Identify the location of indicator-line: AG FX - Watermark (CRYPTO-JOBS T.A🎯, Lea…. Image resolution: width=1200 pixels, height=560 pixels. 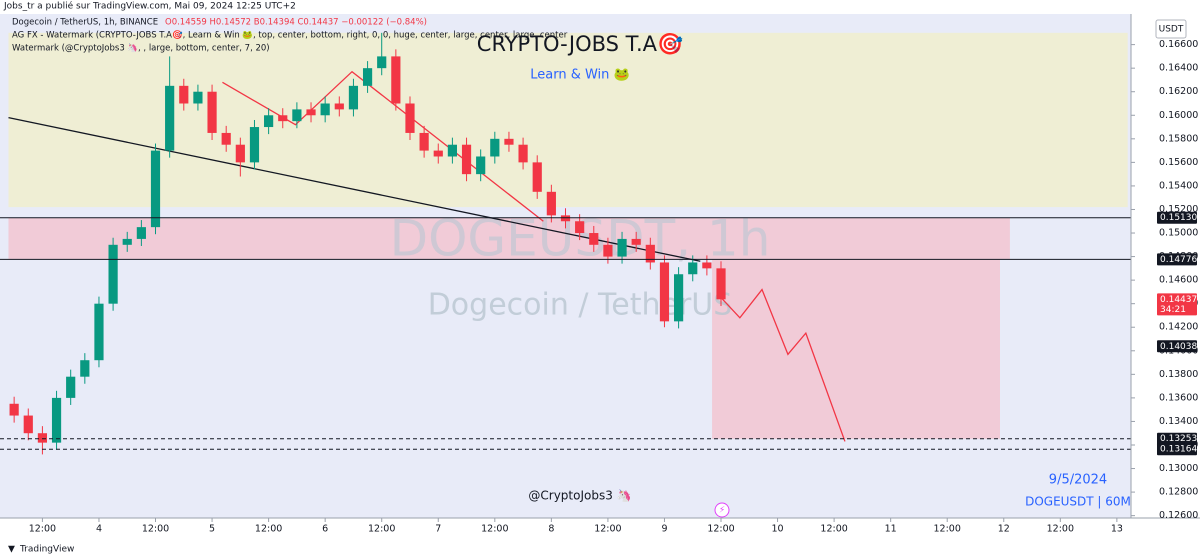
(290, 35).